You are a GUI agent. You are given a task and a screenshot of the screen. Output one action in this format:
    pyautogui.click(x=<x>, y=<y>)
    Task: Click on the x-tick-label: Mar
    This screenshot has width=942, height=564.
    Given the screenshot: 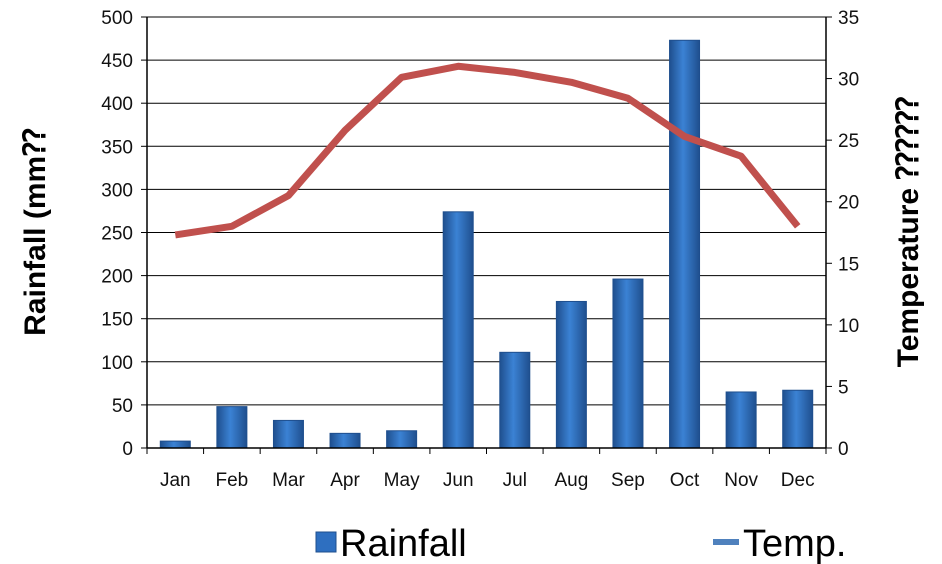 What is the action you would take?
    pyautogui.click(x=288, y=480)
    